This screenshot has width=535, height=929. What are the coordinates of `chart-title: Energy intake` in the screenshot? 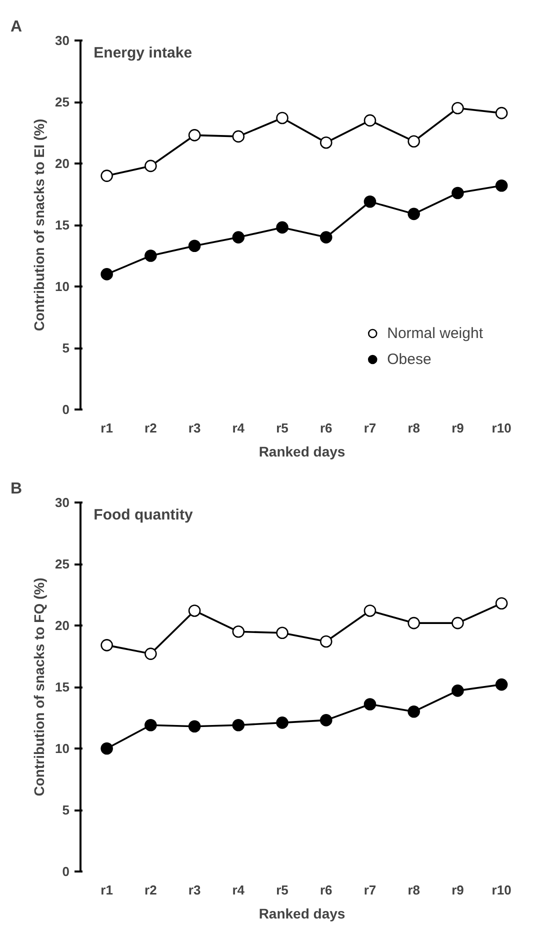 It's located at (143, 53).